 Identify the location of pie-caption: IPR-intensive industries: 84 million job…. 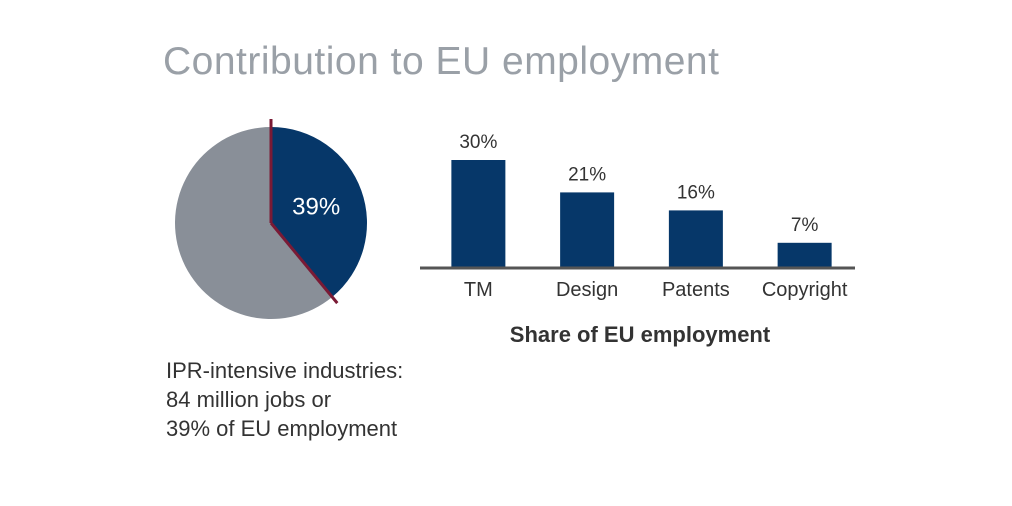
(284, 399).